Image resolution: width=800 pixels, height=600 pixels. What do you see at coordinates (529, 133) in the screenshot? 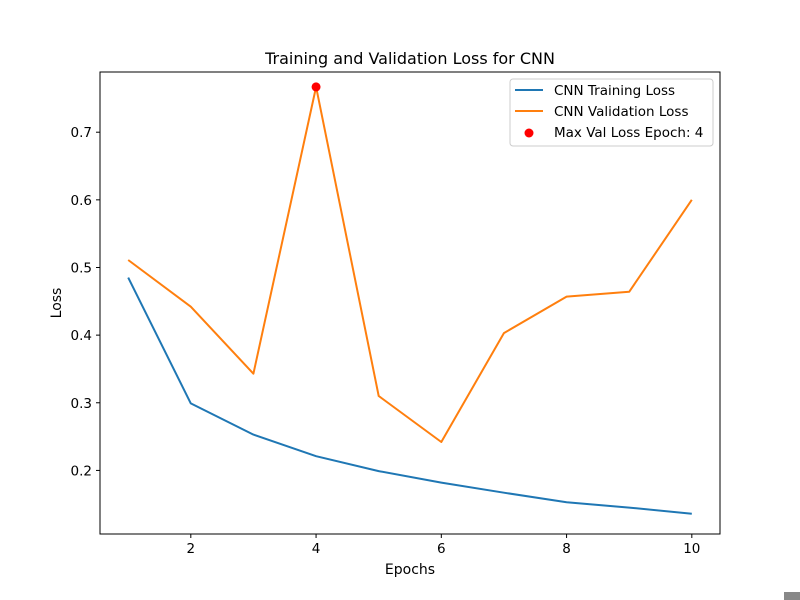
I see `legend-max-marker` at bounding box center [529, 133].